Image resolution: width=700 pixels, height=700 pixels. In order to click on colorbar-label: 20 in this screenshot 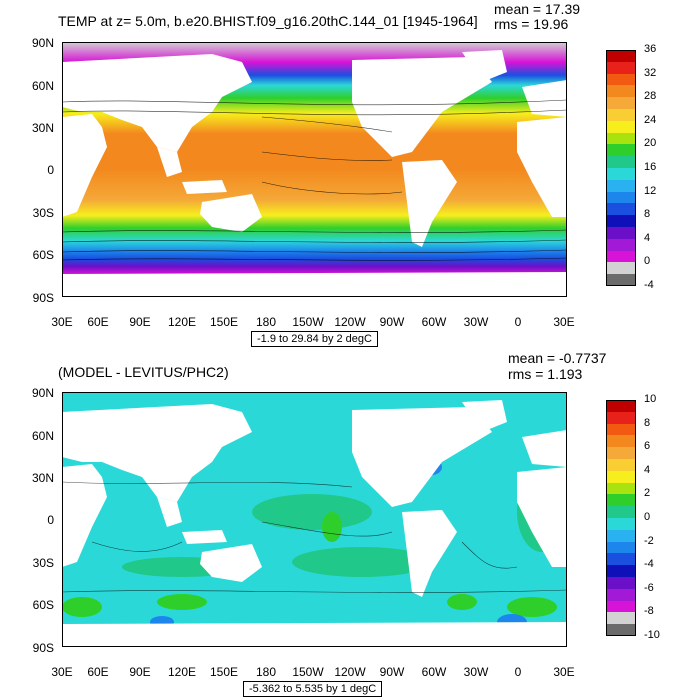, I will do `click(650, 143)`.